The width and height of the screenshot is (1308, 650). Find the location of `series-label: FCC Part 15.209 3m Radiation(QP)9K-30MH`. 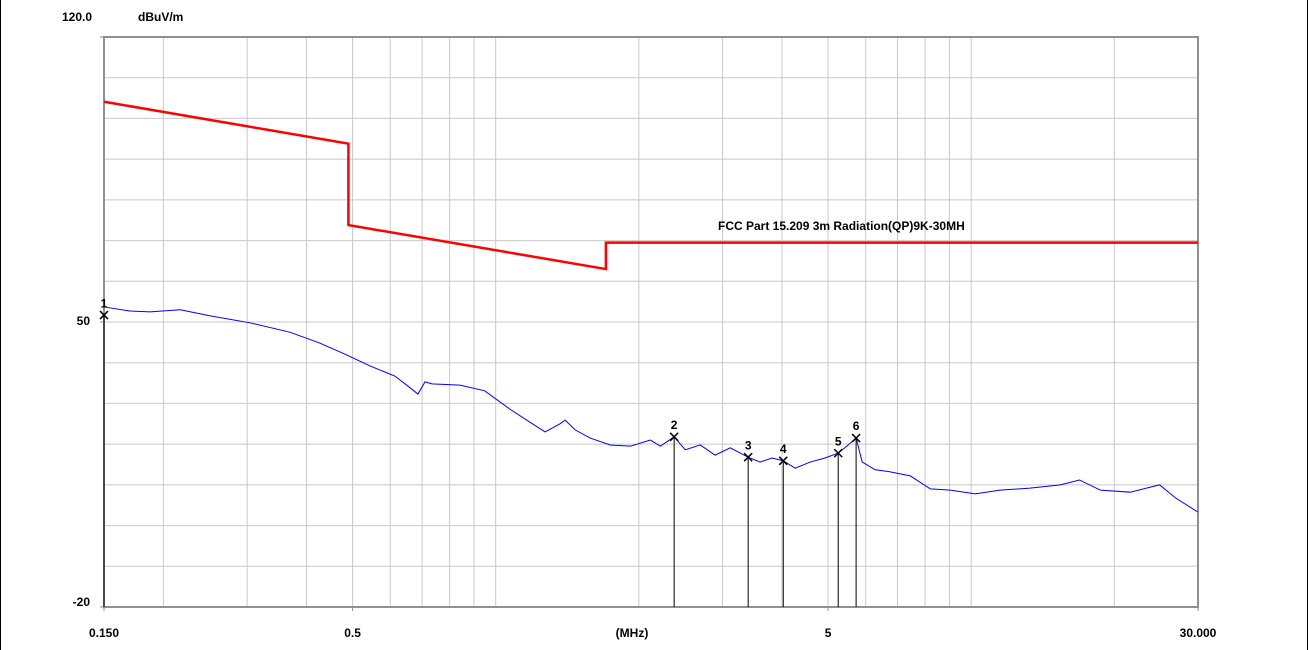

series-label: FCC Part 15.209 3m Radiation(QP)9K-30MH is located at coordinates (841, 226).